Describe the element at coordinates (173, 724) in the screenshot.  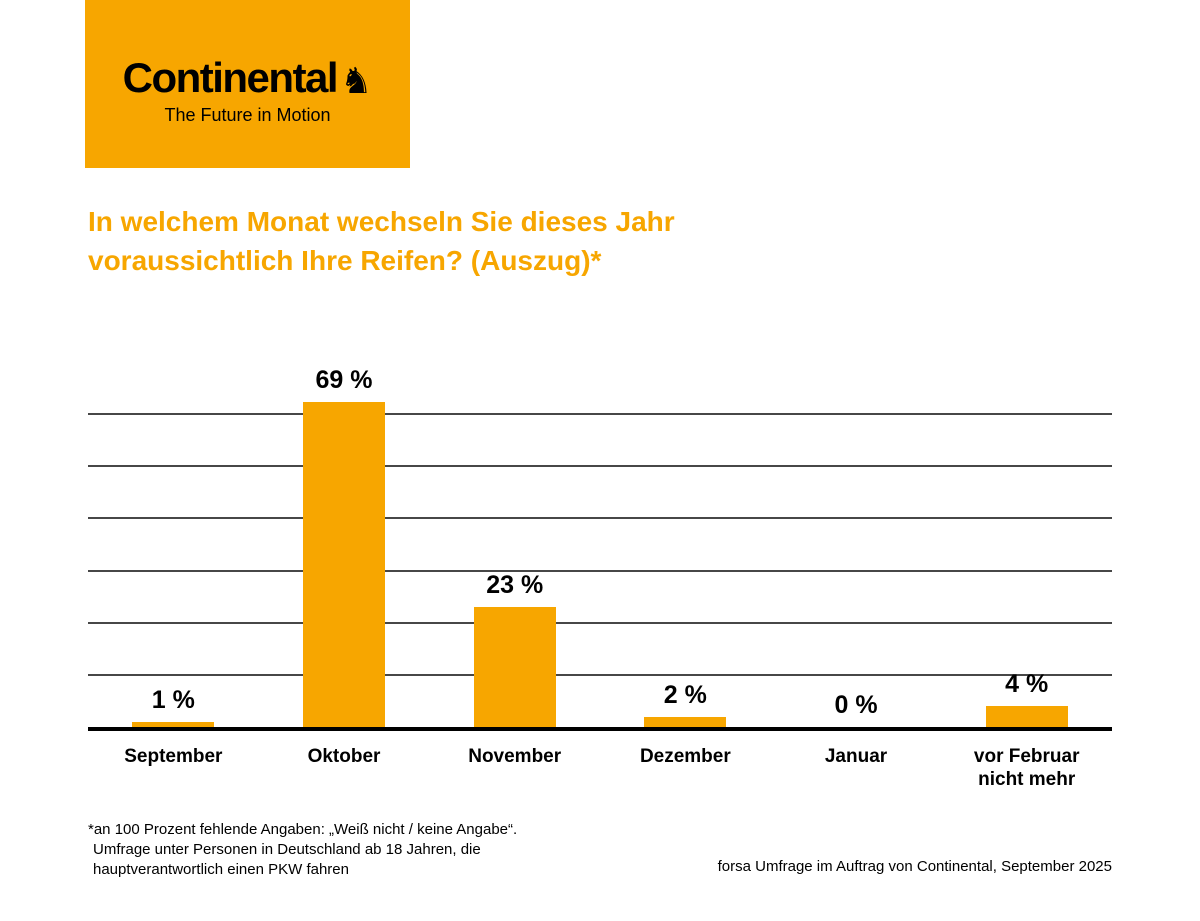
I see `bar-september` at that location.